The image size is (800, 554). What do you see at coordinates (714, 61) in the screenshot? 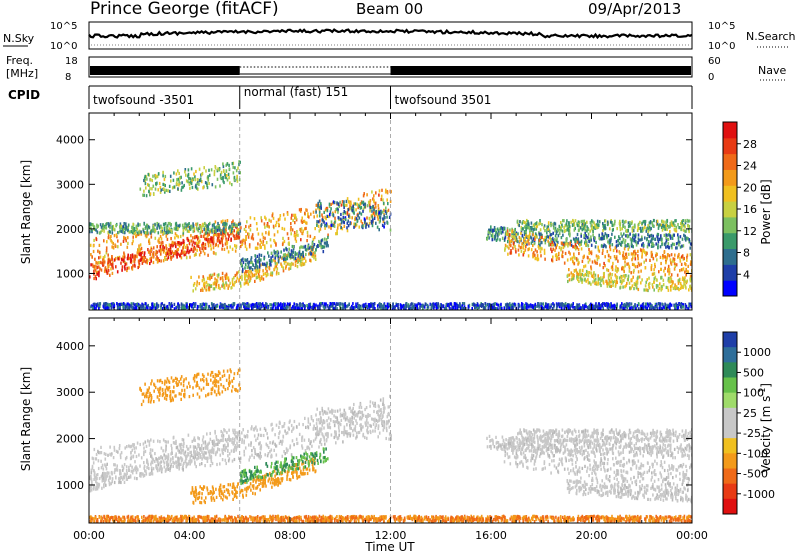
I see `nave-right-tick-high: 60` at bounding box center [714, 61].